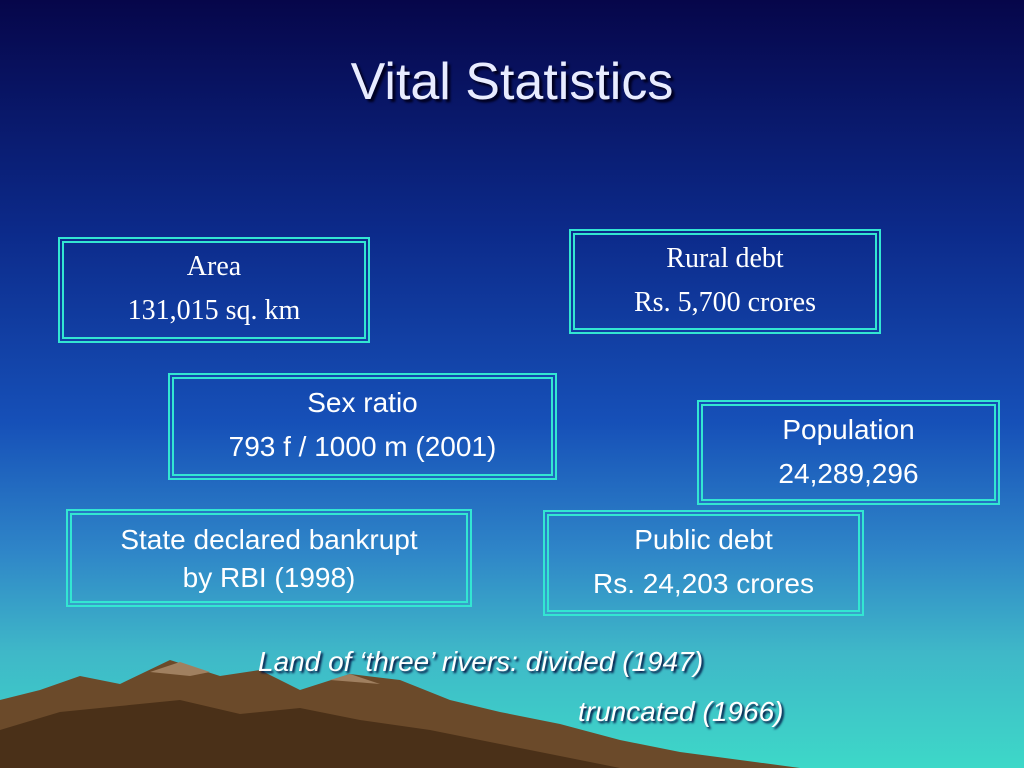 The width and height of the screenshot is (1024, 768). Describe the element at coordinates (725, 302) in the screenshot. I see `box-value: Rs. 5,700 crores` at that location.